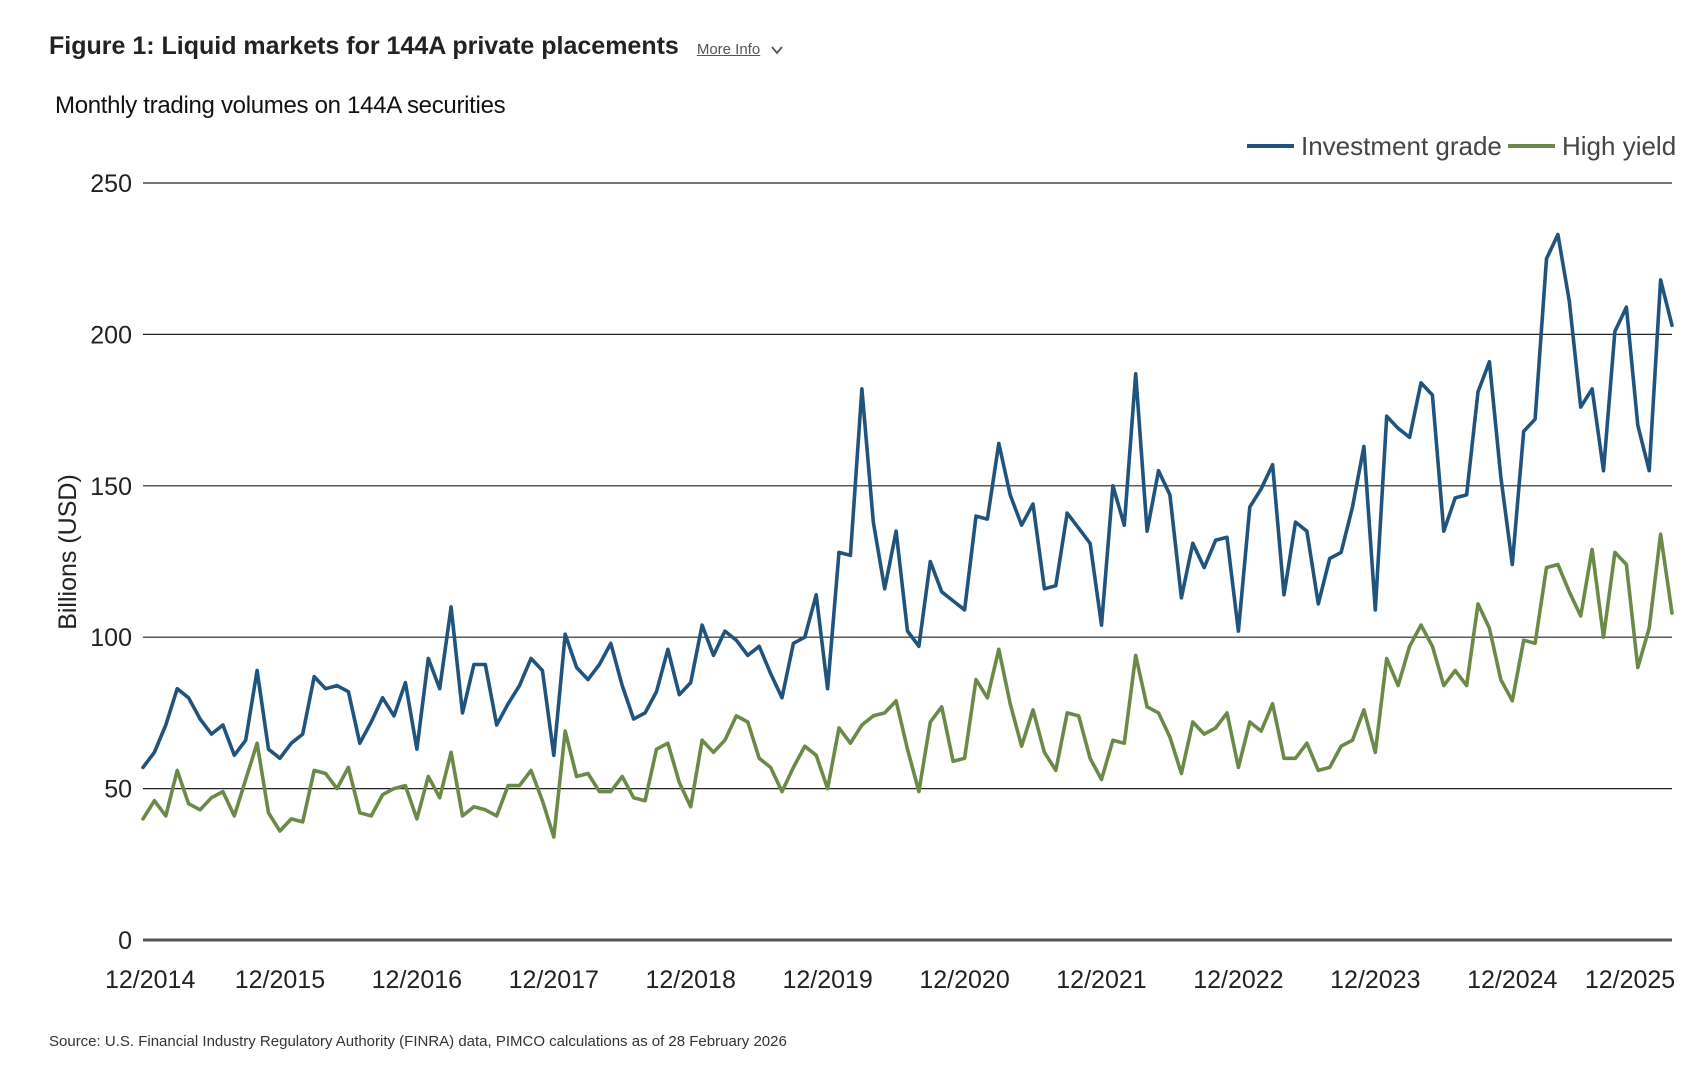 Image resolution: width=1702 pixels, height=1082 pixels. I want to click on legend-label: Investment grade, so click(1401, 146).